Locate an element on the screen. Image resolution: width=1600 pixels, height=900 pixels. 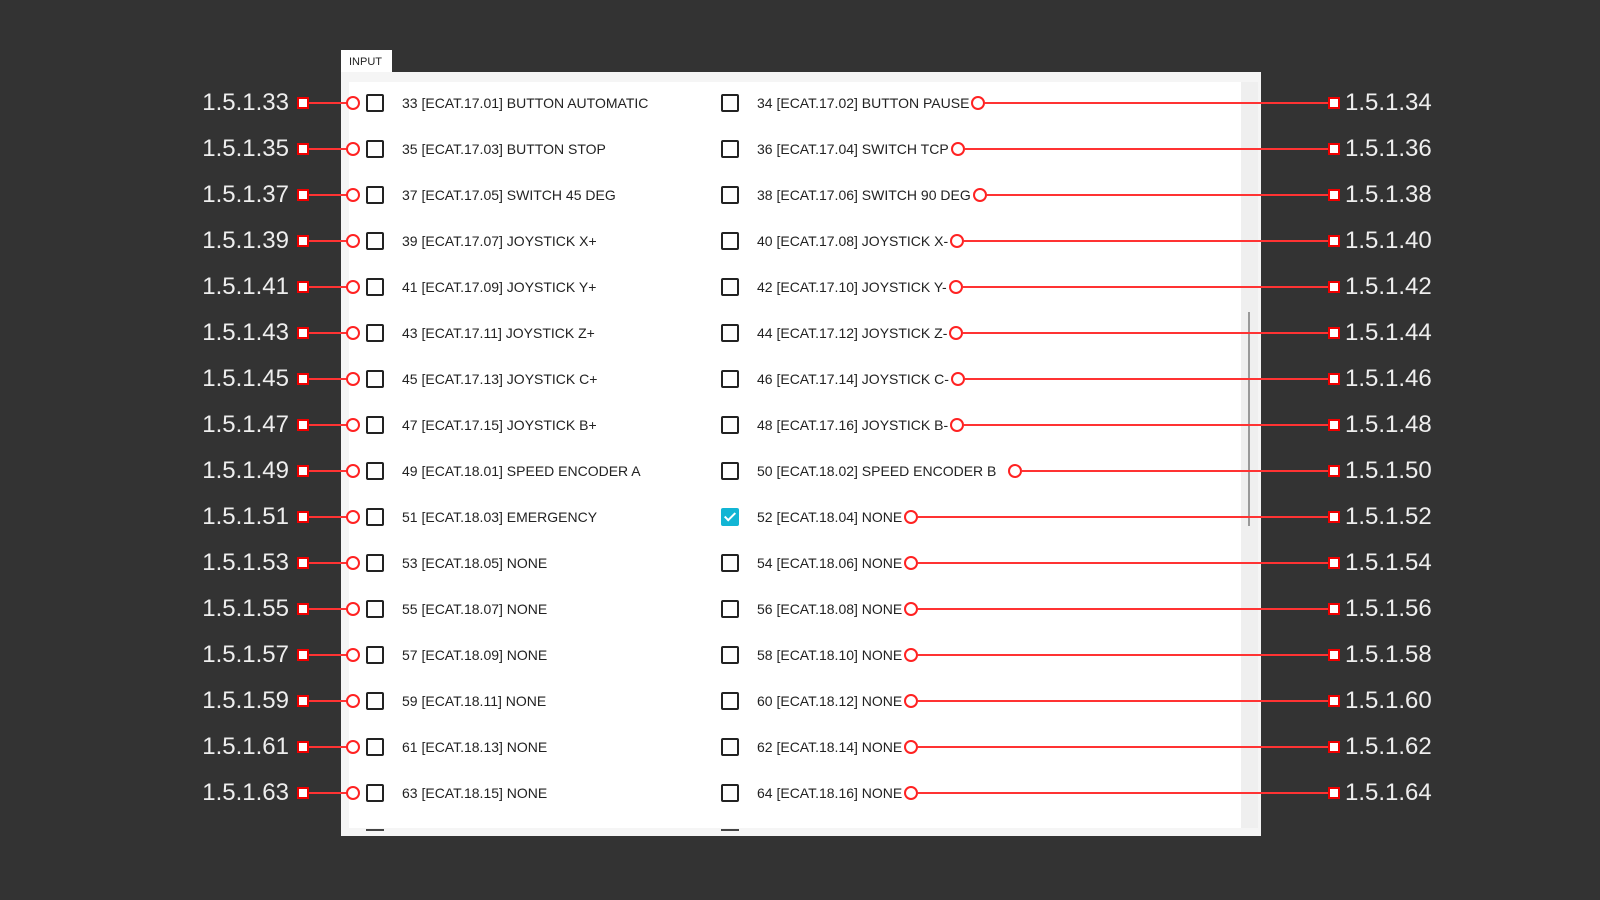
tab-input: INPUT is located at coordinates (366, 61).